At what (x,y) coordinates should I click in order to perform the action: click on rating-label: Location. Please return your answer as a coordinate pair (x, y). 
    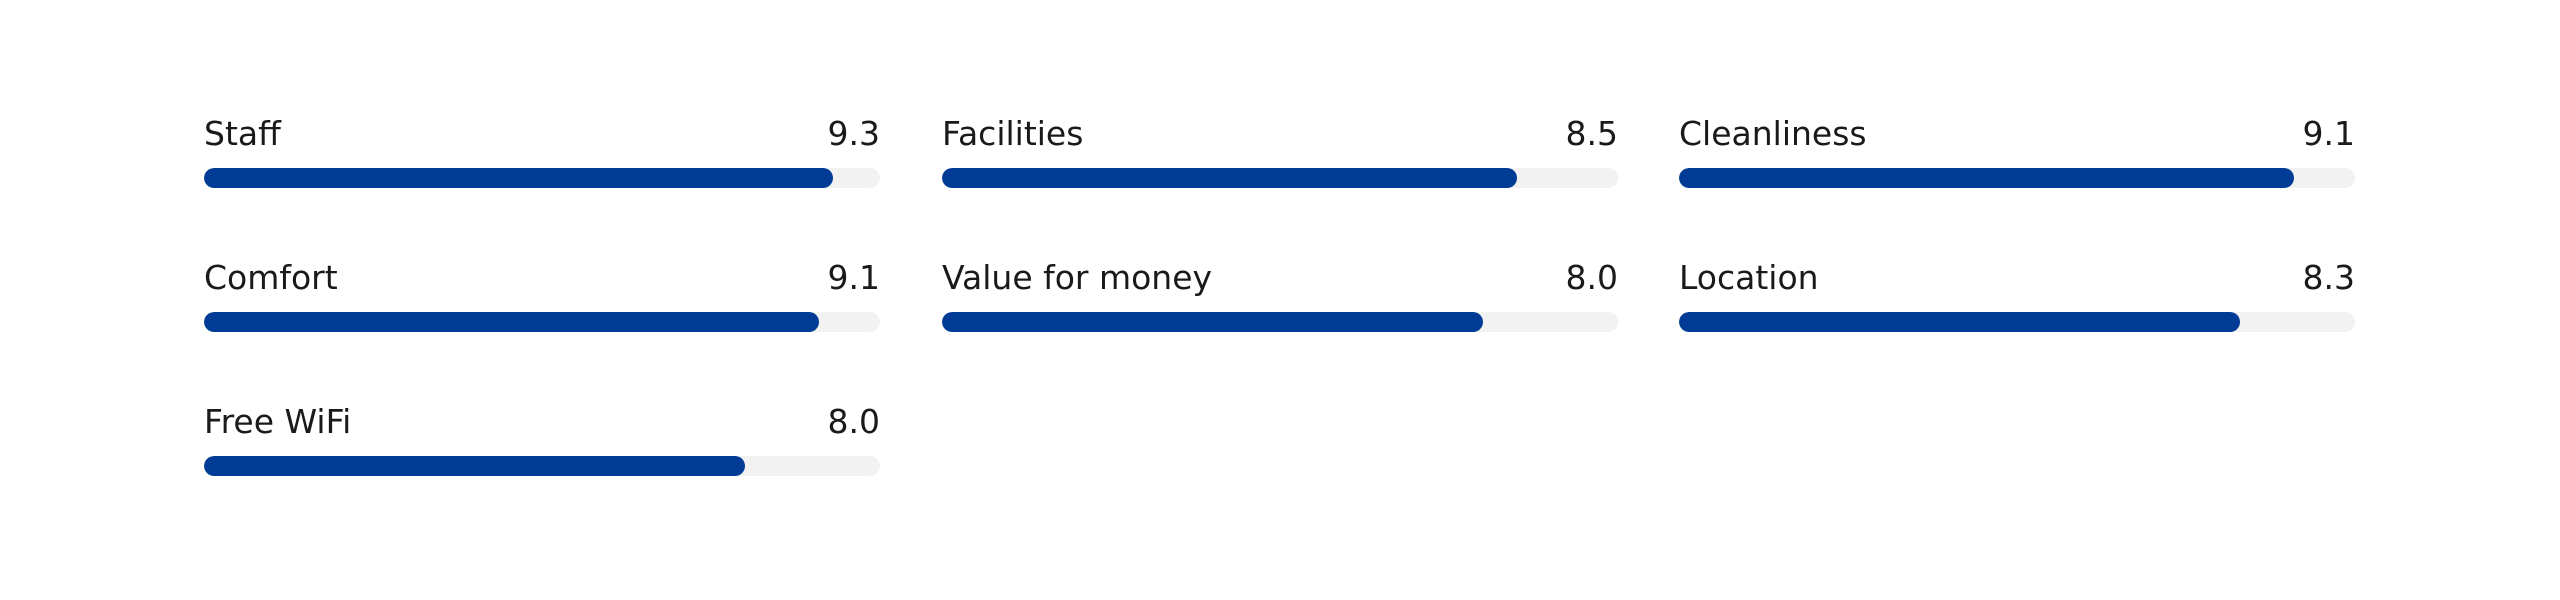
    Looking at the image, I should click on (1749, 277).